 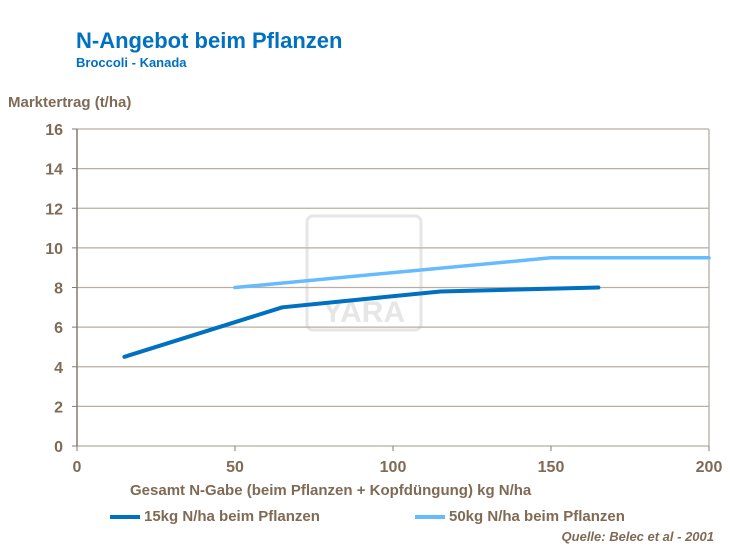 What do you see at coordinates (232, 516) in the screenshot?
I see `legend-label: 15kg N/ha beim Pflanzen` at bounding box center [232, 516].